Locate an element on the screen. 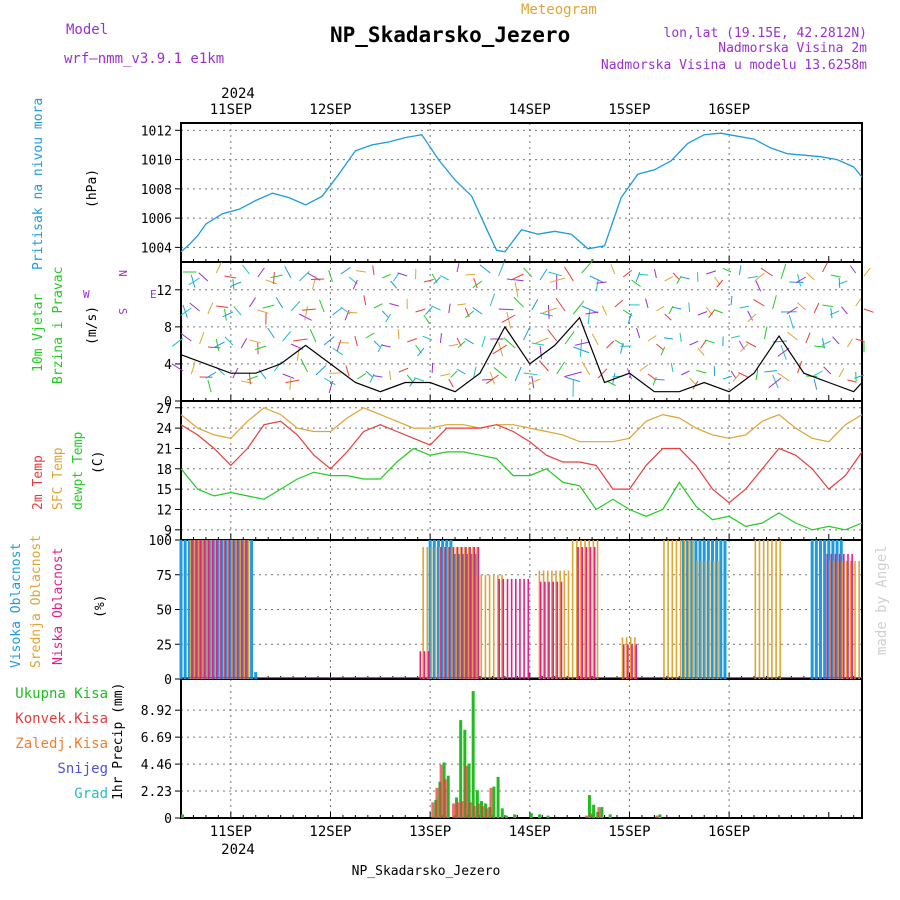  footer-station: NP_Skadarsko_Jezero is located at coordinates (426, 871).